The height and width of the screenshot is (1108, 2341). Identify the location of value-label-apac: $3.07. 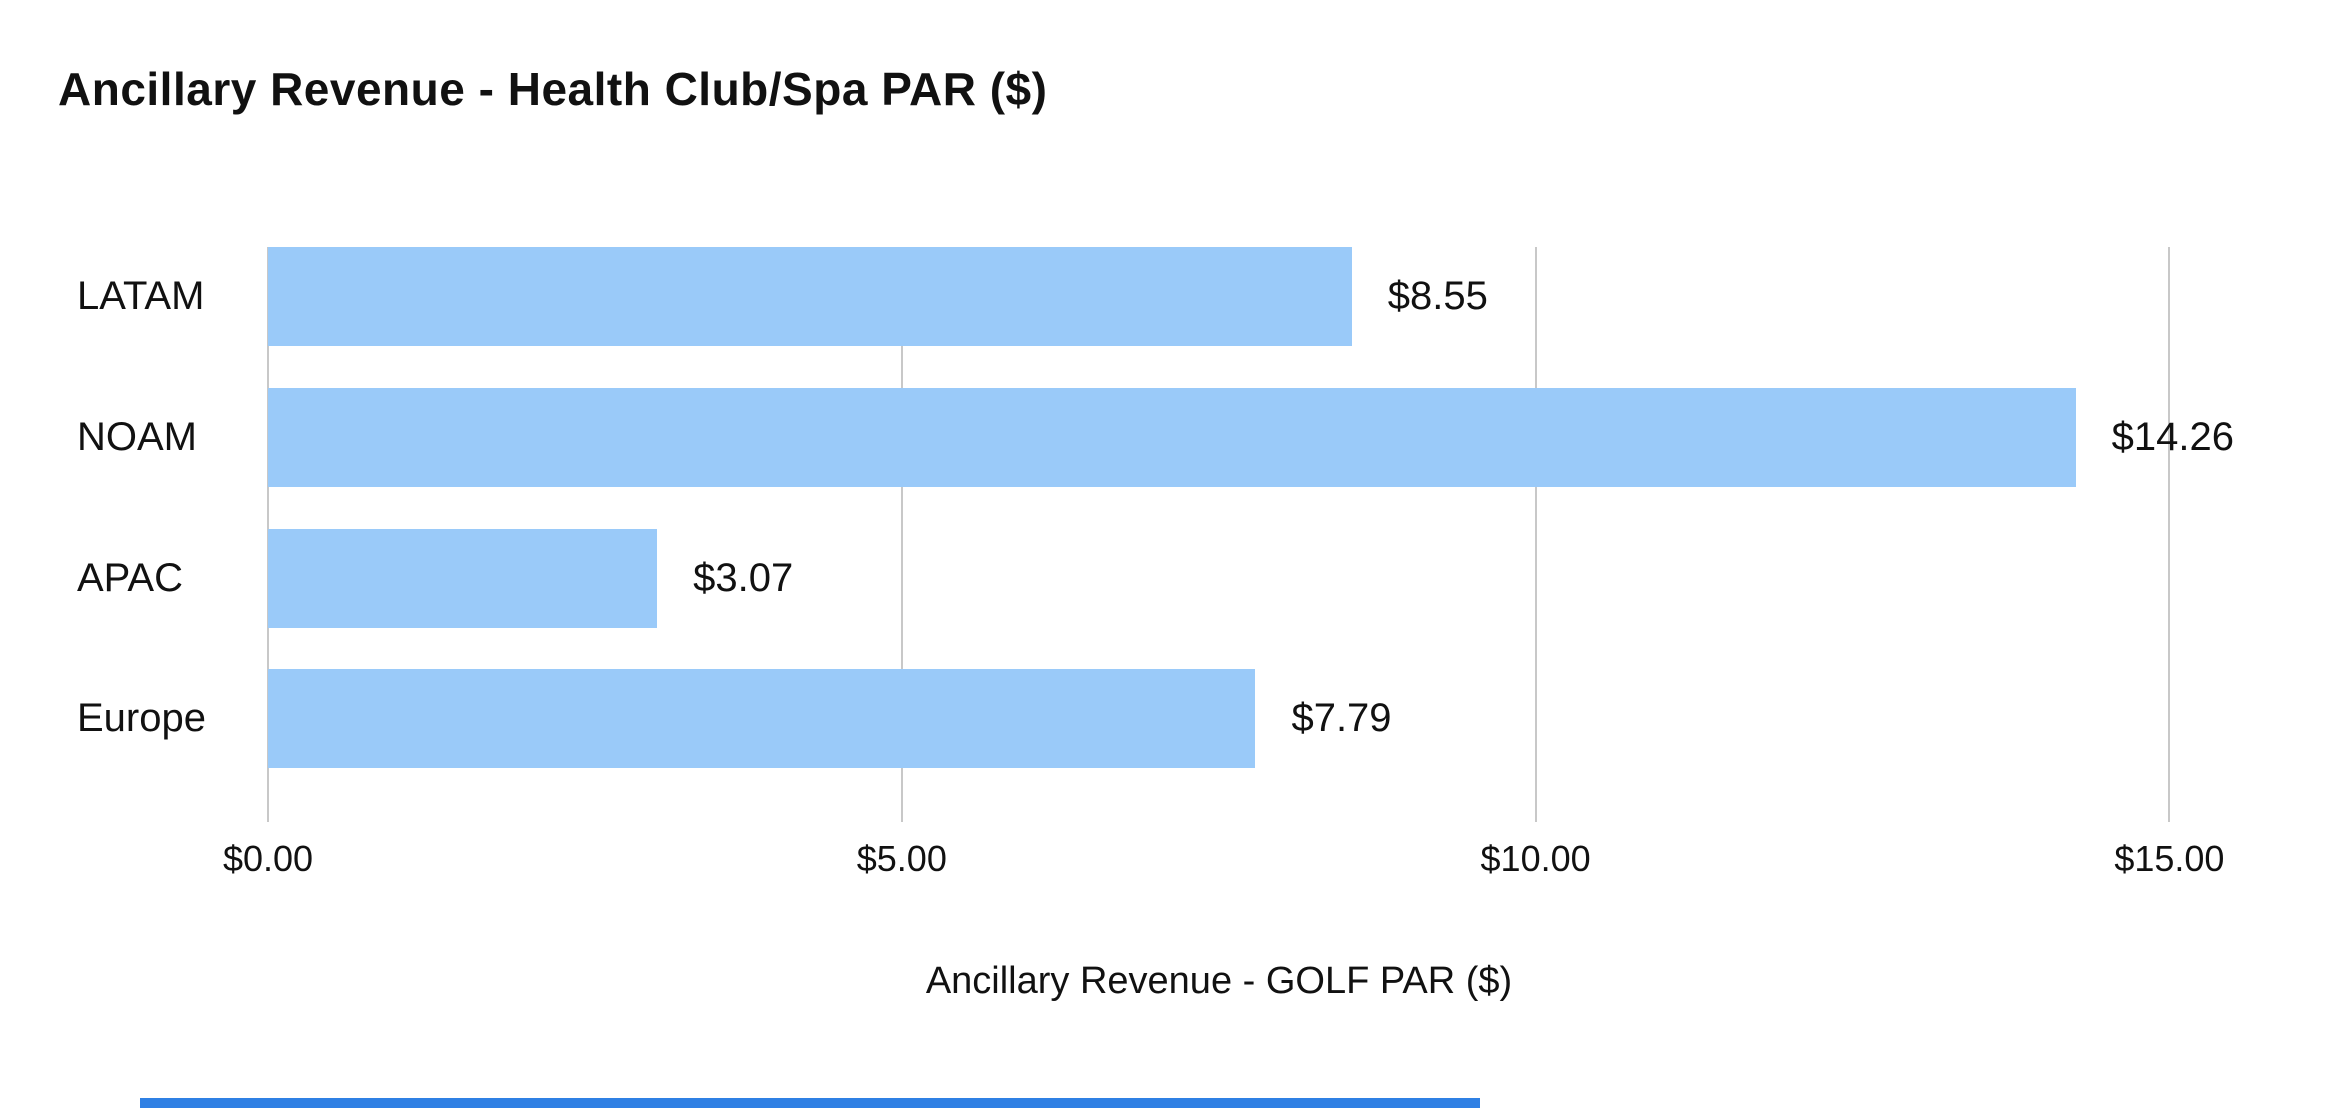
(743, 577).